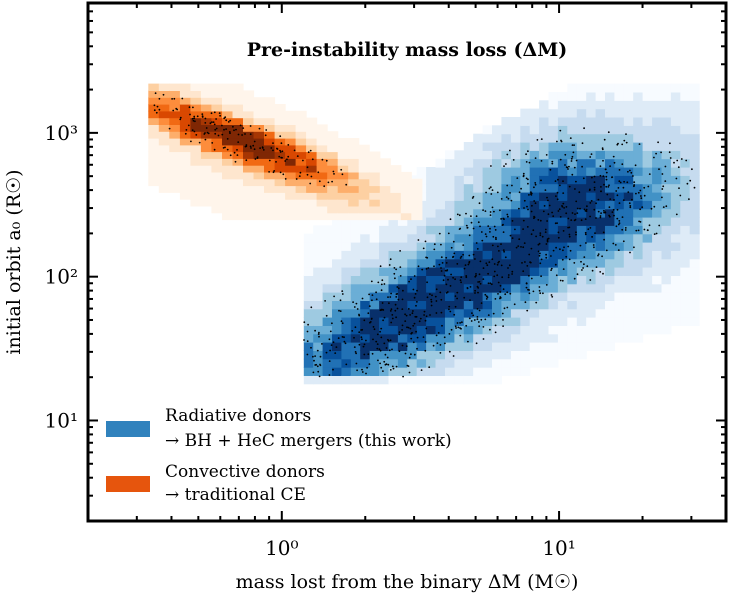  I want to click on y-tick-label: 10³, so click(61, 133).